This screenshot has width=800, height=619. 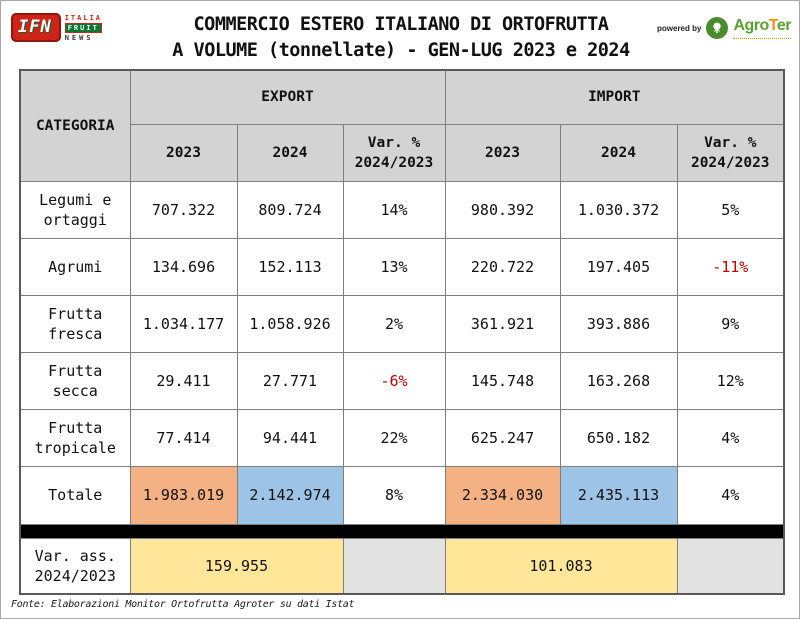 What do you see at coordinates (183, 380) in the screenshot?
I see `value-cell: 29.411` at bounding box center [183, 380].